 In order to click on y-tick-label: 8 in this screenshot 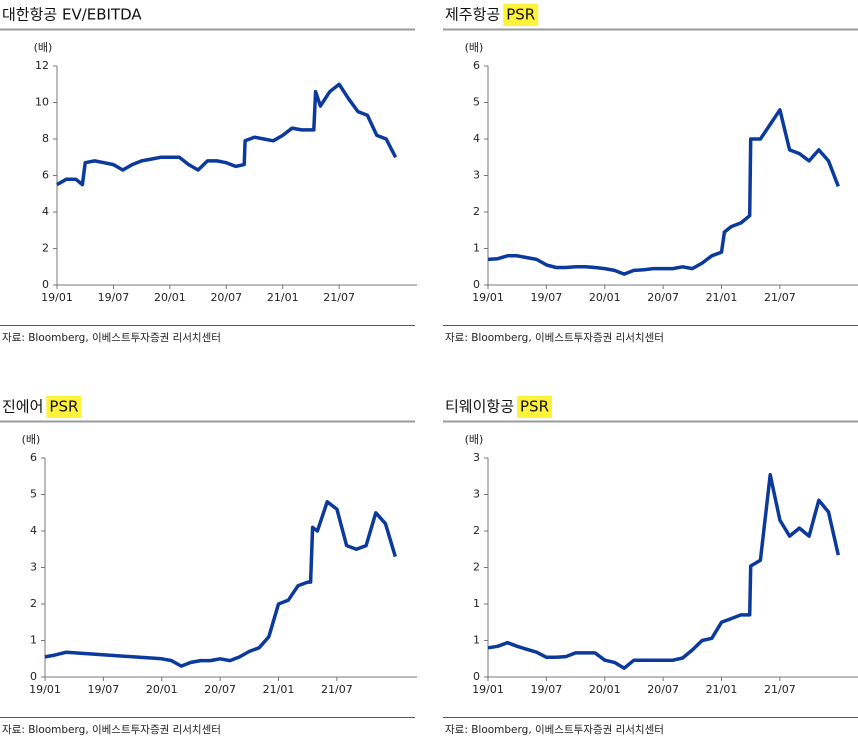, I will do `click(45, 138)`.